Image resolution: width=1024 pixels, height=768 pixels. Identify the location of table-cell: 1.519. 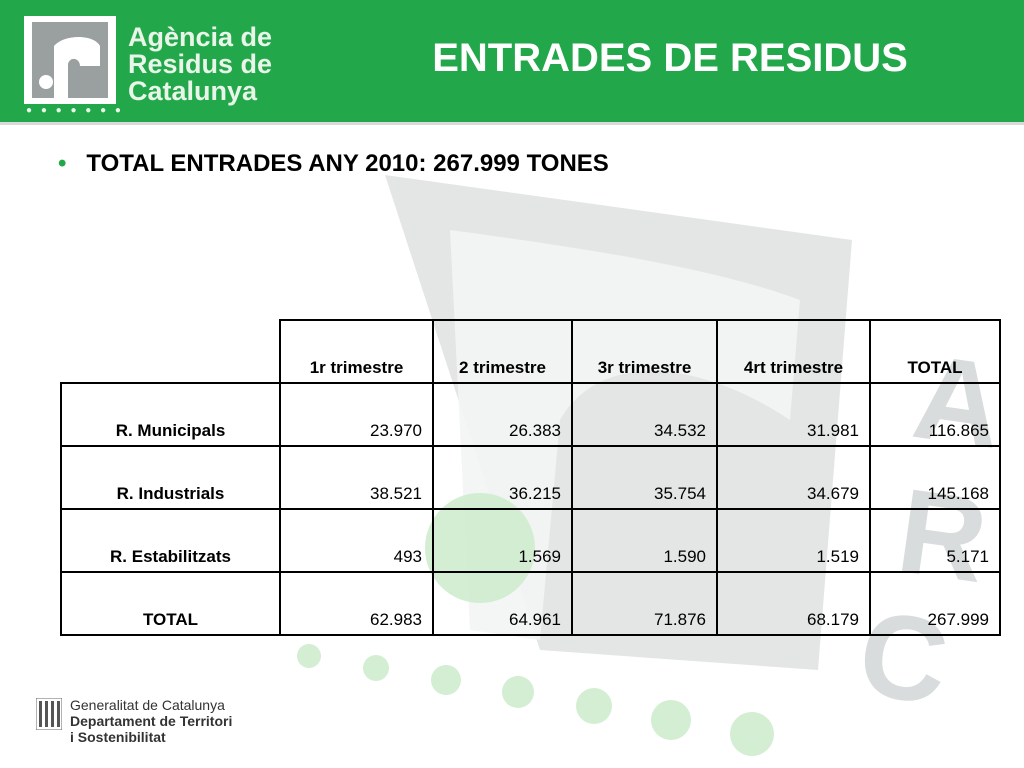
(793, 540).